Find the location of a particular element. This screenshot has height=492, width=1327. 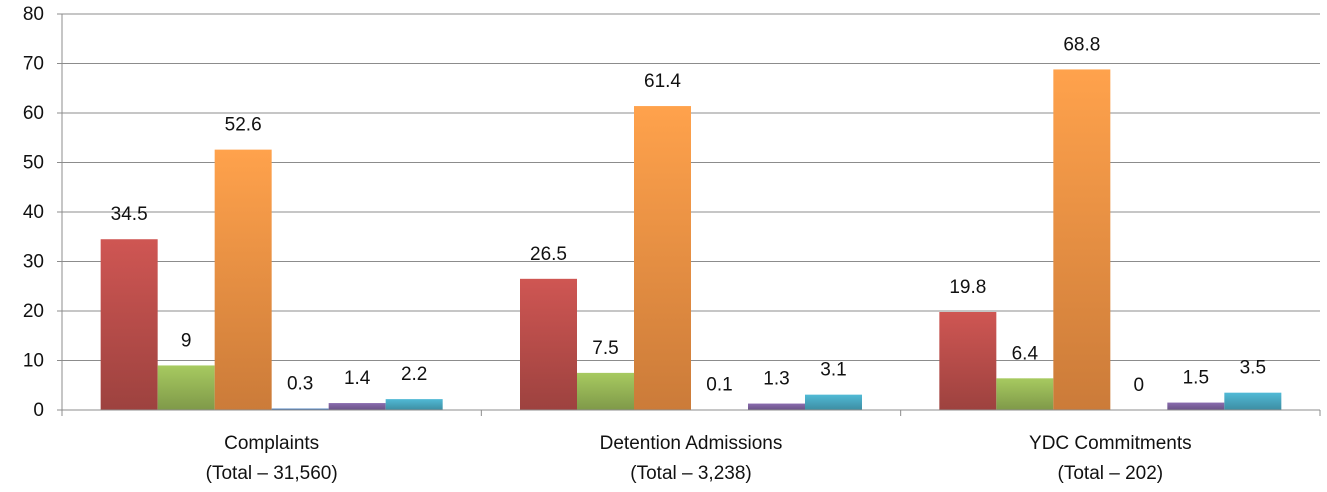

data-label: 1.3 is located at coordinates (776, 379).